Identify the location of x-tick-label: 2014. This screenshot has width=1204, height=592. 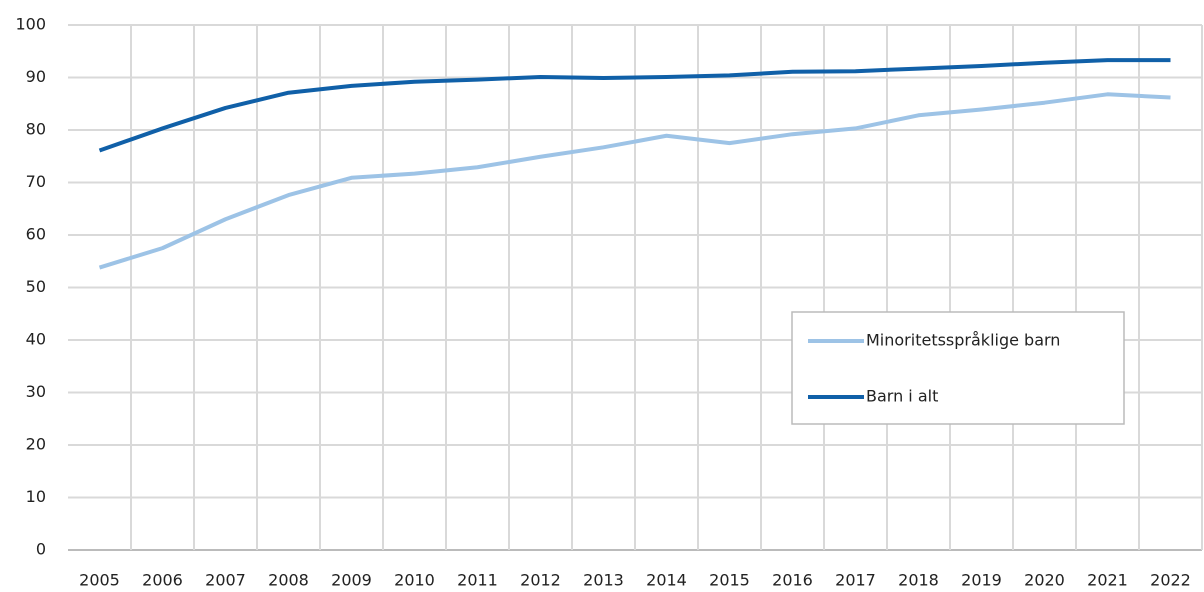
(666, 580).